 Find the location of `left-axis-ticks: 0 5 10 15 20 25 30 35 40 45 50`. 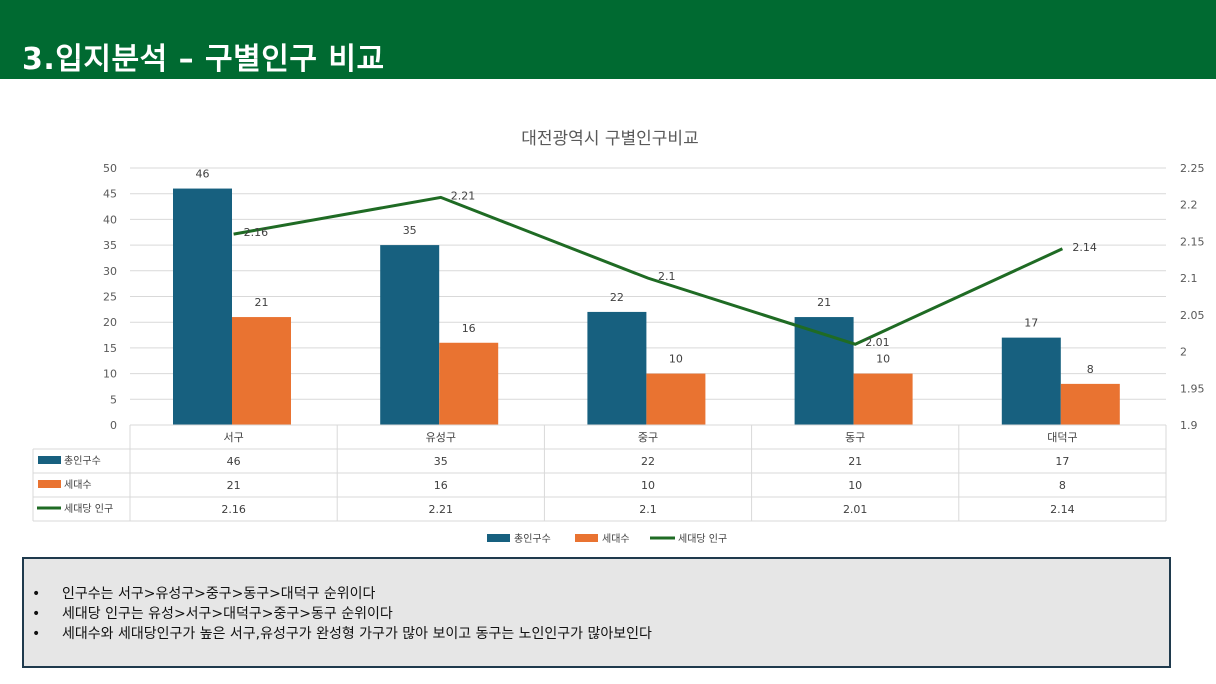

left-axis-ticks: 0 5 10 15 20 25 30 35 40 45 50 is located at coordinates (110, 297).